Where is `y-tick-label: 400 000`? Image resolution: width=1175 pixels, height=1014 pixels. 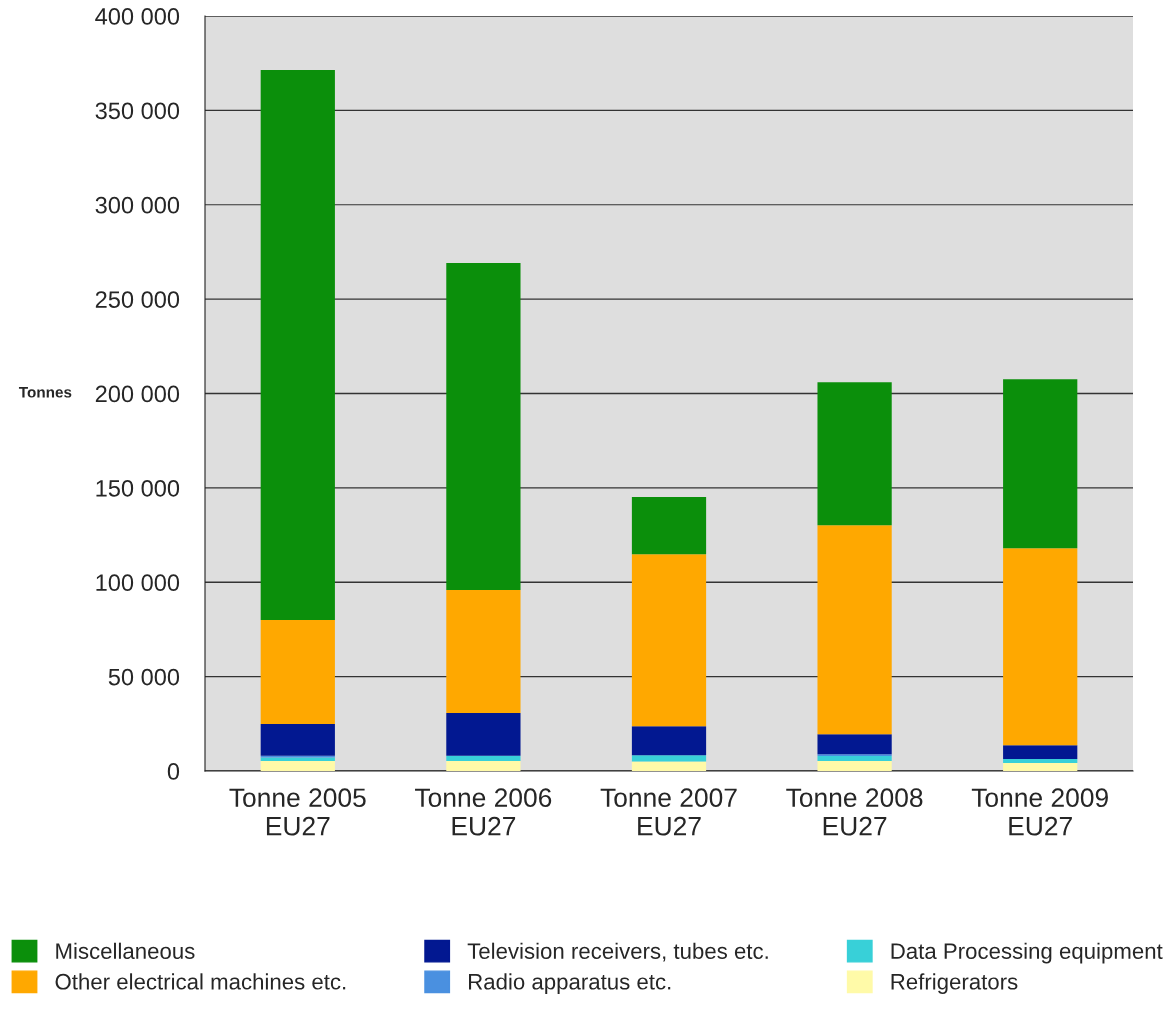
y-tick-label: 400 000 is located at coordinates (137, 16).